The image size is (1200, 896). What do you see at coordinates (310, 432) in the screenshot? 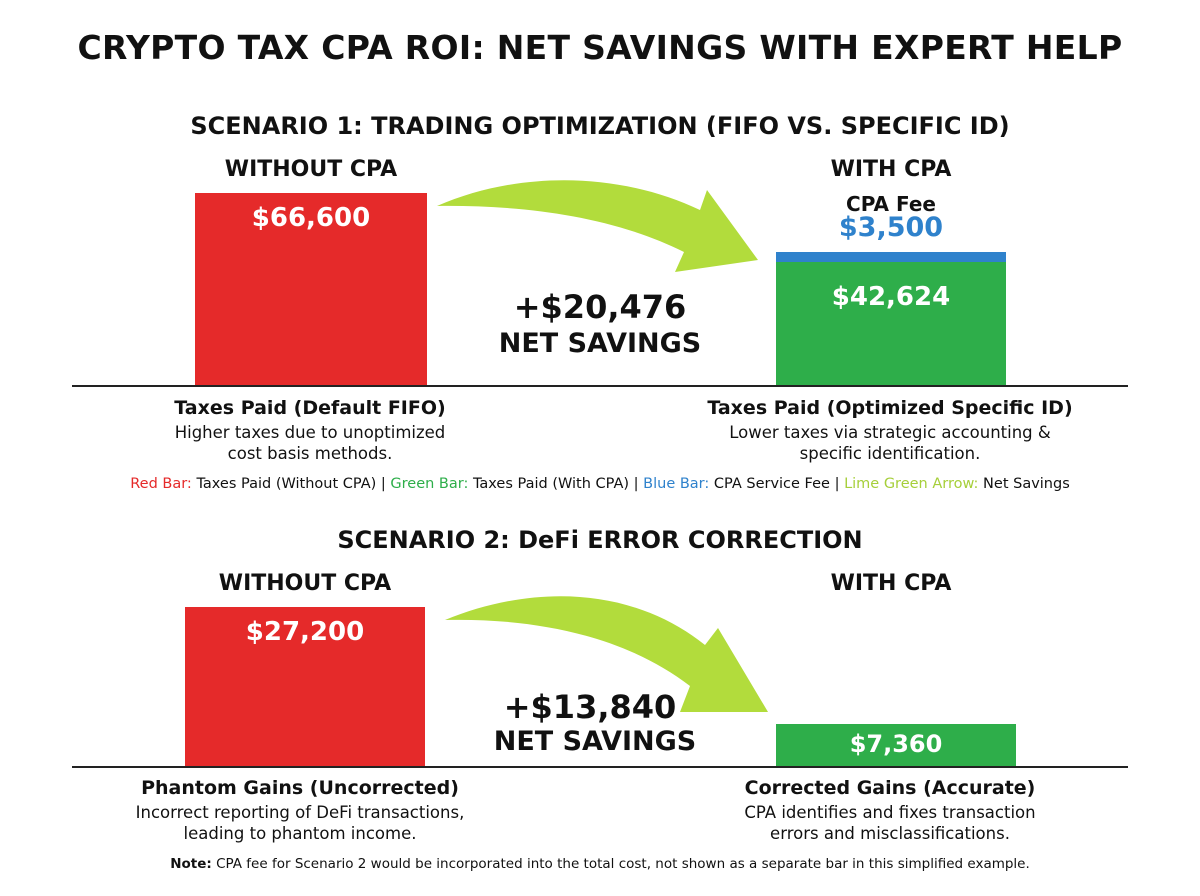
I see `desc-line: Higher taxes due to unoptimized` at bounding box center [310, 432].